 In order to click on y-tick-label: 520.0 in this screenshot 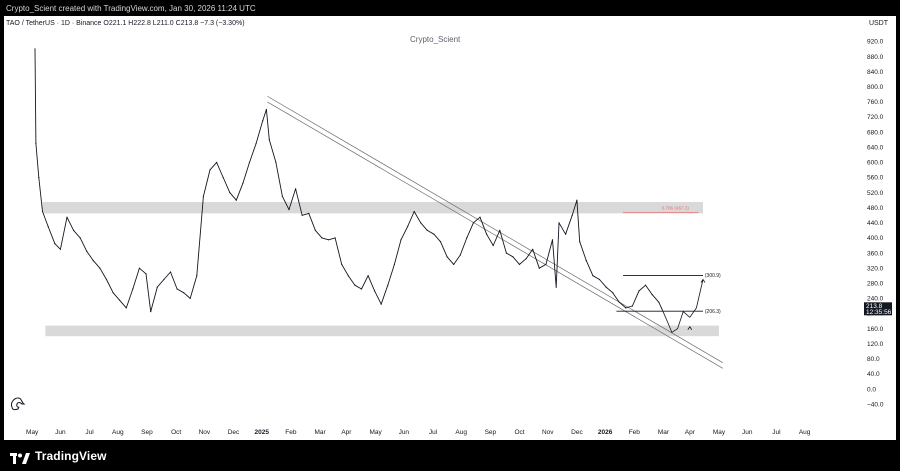, I will do `click(875, 193)`.